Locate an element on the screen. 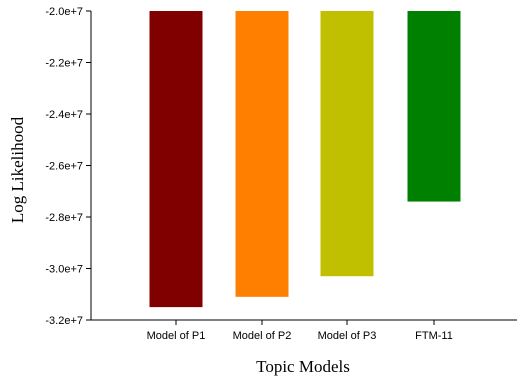 This screenshot has height=379, width=517. y-tick-label: -2.2e+7 is located at coordinates (64, 64).